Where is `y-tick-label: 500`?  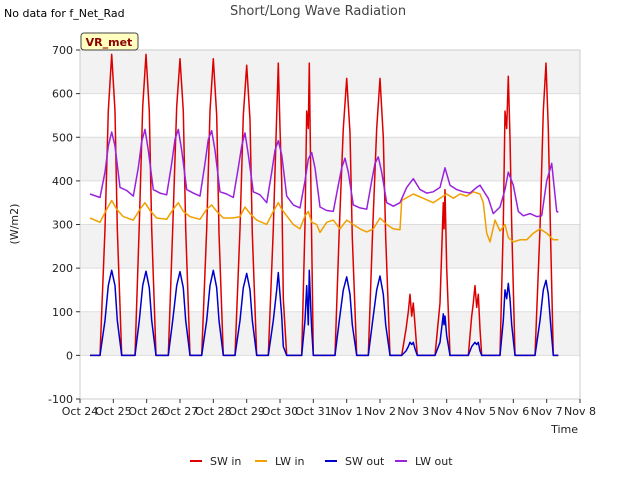
y-tick-label: 500 is located at coordinates (62, 137).